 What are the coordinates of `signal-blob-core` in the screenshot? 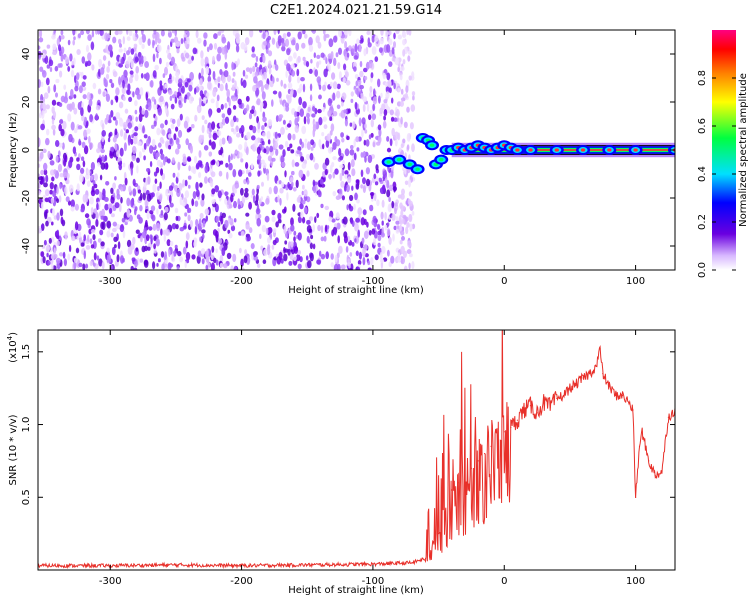 It's located at (432, 145).